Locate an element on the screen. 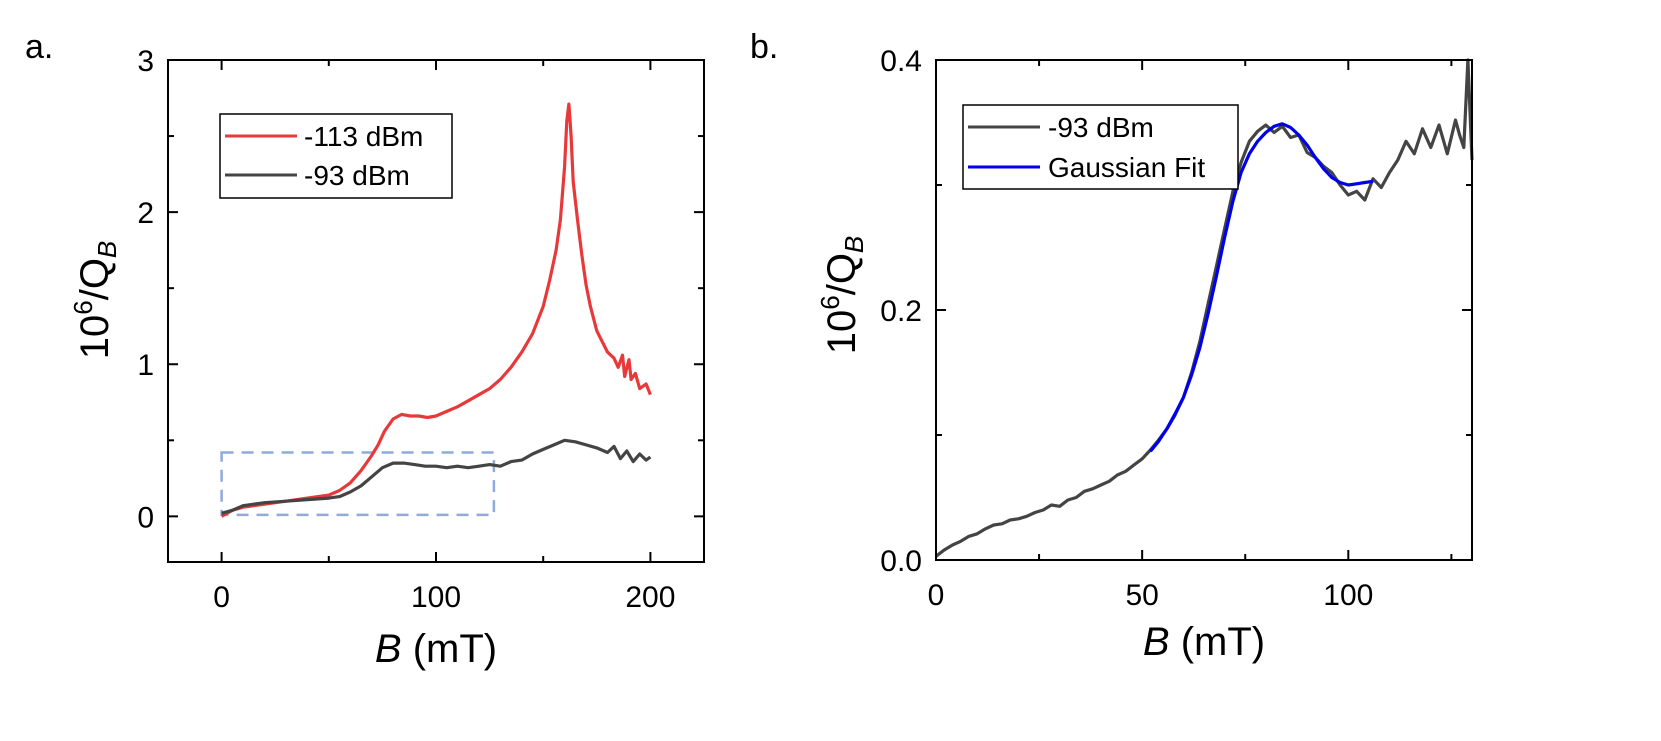  panel-a-legend-label-0: -113 dBm is located at coordinates (363, 136).